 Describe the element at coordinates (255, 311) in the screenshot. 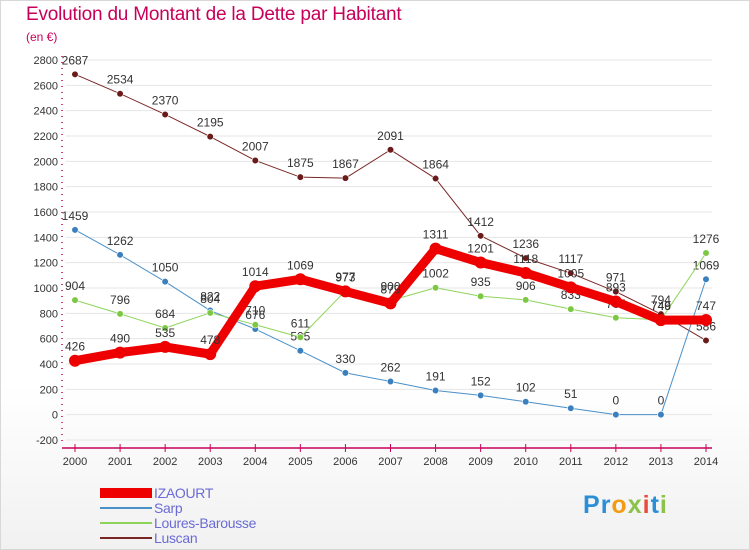

I see `data-label: 710` at that location.